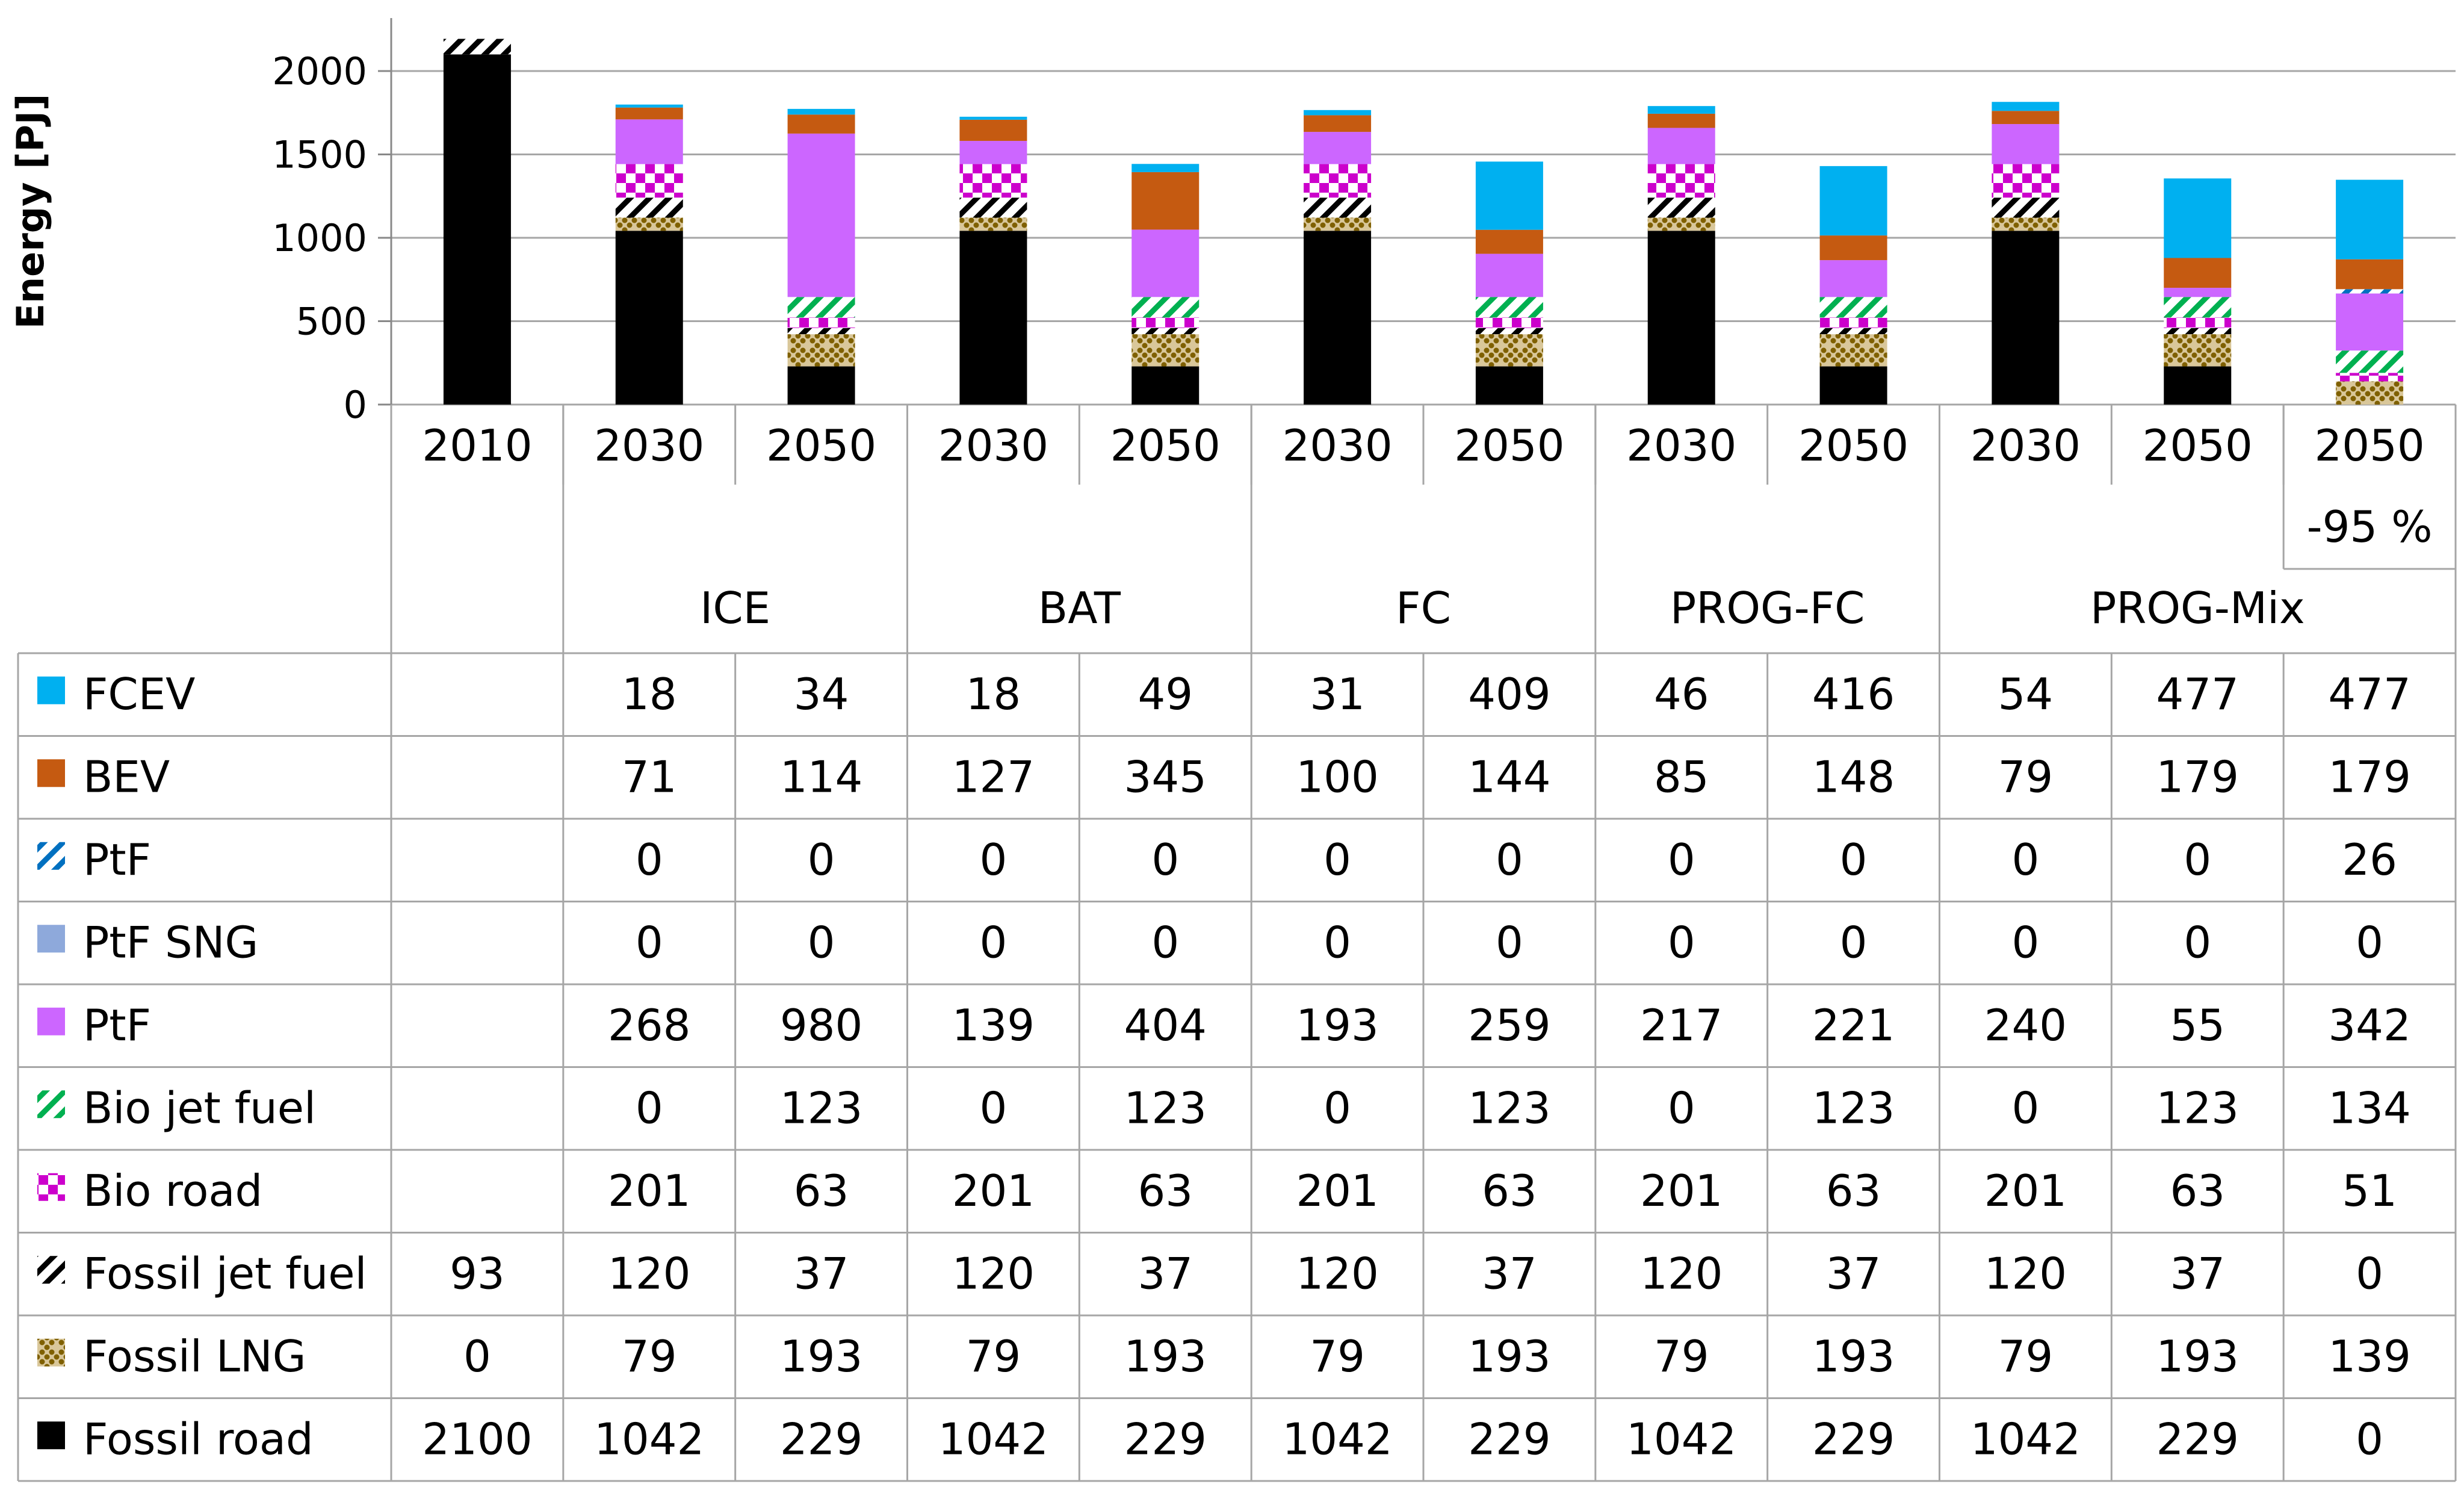  I want to click on table-cell: 100, so click(1337, 776).